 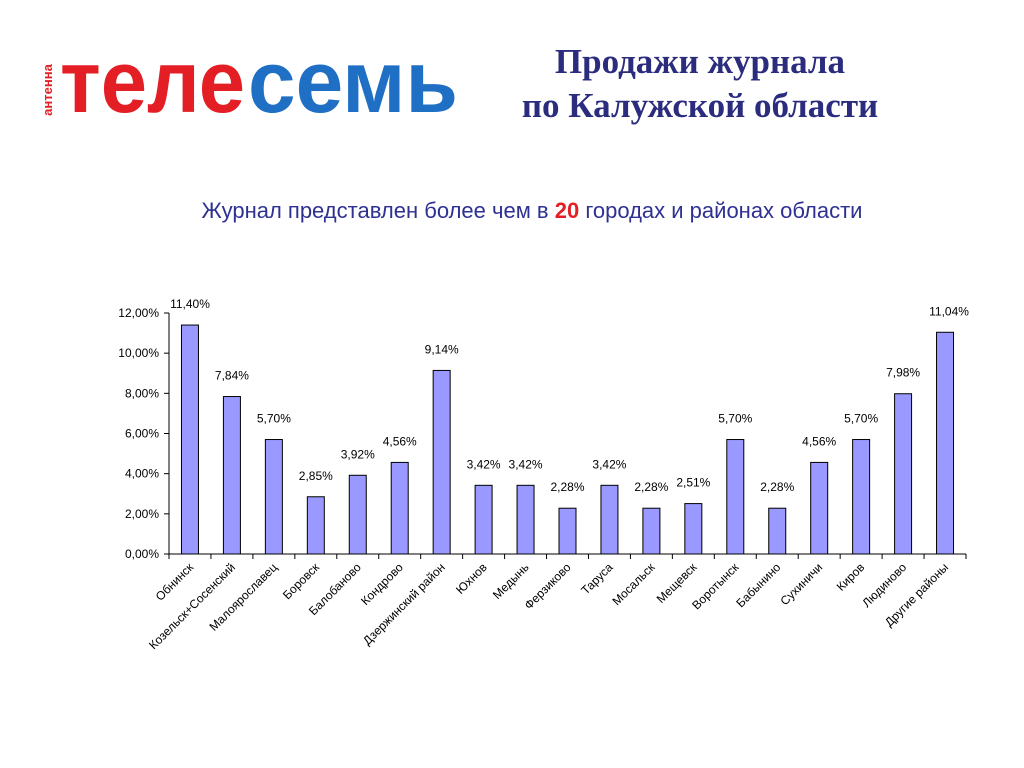 I want to click on subtitle-number: 20, so click(x=567, y=210).